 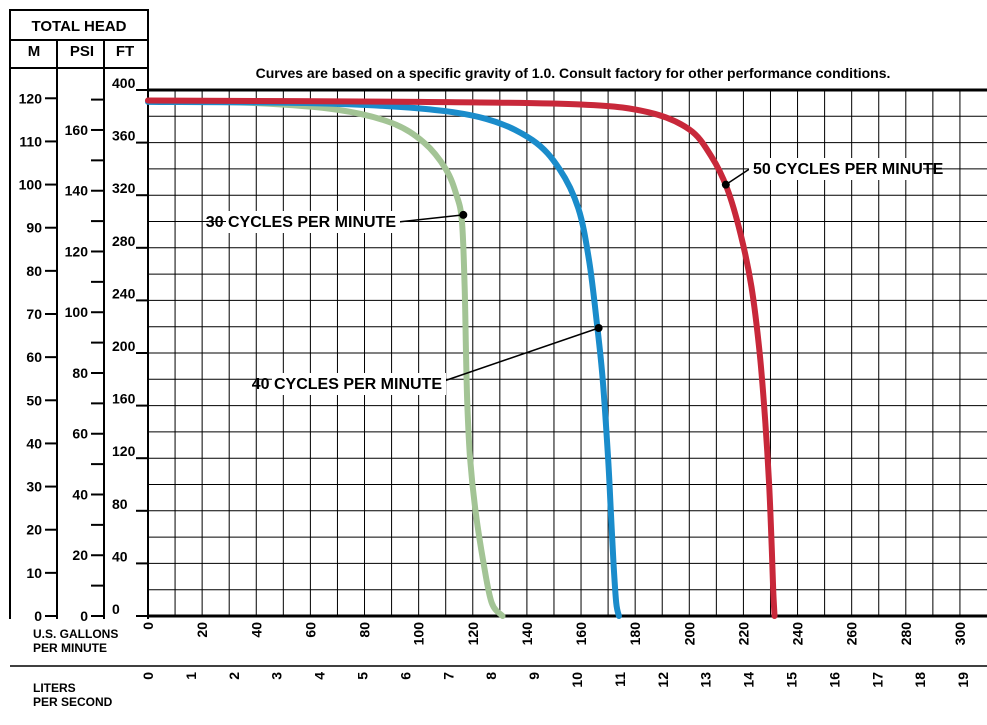 I want to click on lps-tick-label: 9, so click(x=534, y=676).